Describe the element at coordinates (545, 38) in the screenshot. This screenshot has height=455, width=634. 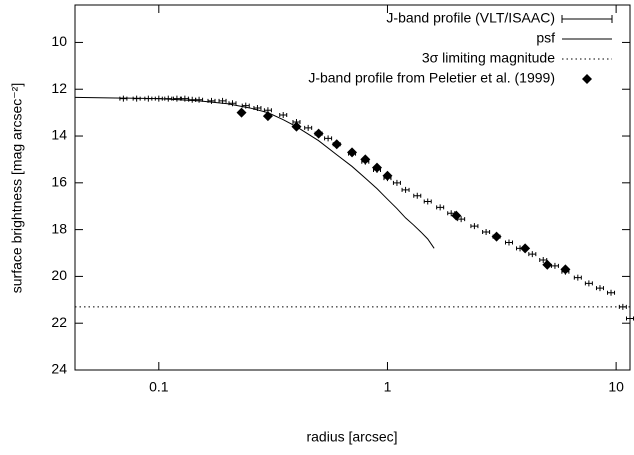
I see `legend-label: psf` at that location.